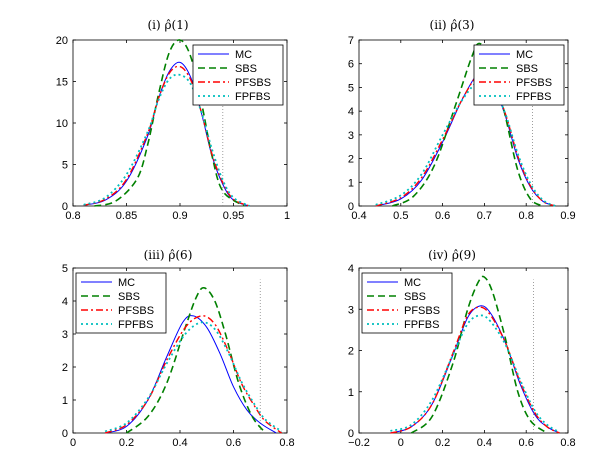  Describe the element at coordinates (351, 41) in the screenshot. I see `y-tick-label: 7` at that location.